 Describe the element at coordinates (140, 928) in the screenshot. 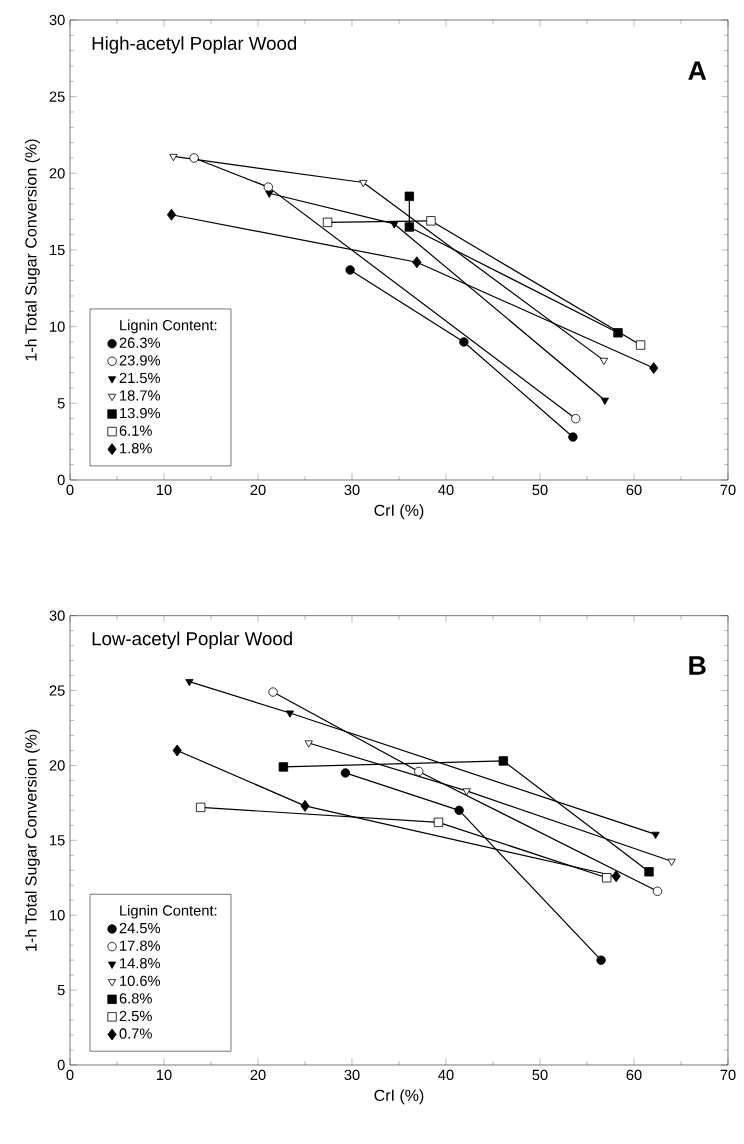

I see `legend-label: 24.5%` at that location.